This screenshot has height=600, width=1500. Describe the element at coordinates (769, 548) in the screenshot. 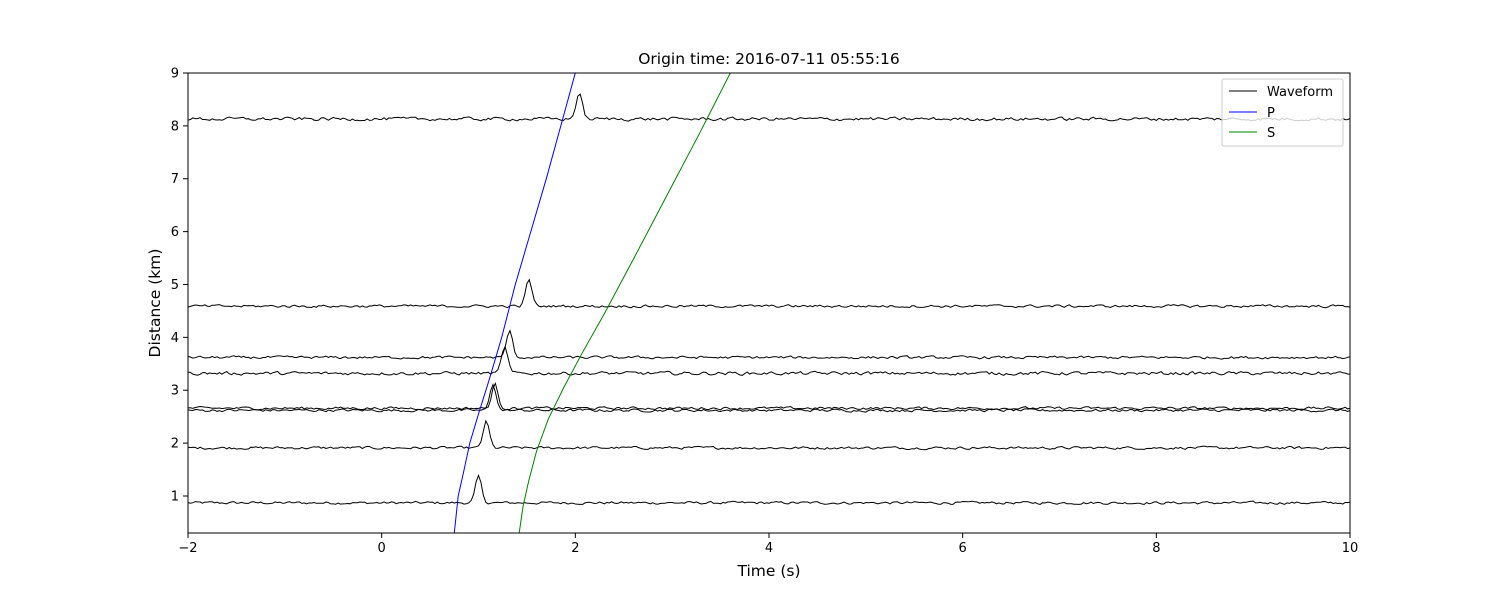

I see `x-tick-label: 4` at that location.